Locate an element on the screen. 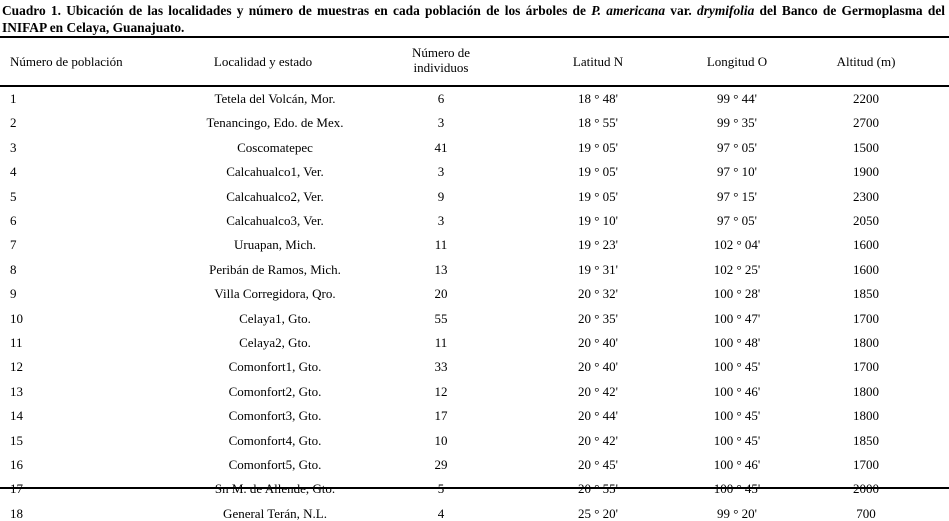 This screenshot has width=949, height=521. cell-longitud: 97 ° 05' is located at coordinates (737, 220).